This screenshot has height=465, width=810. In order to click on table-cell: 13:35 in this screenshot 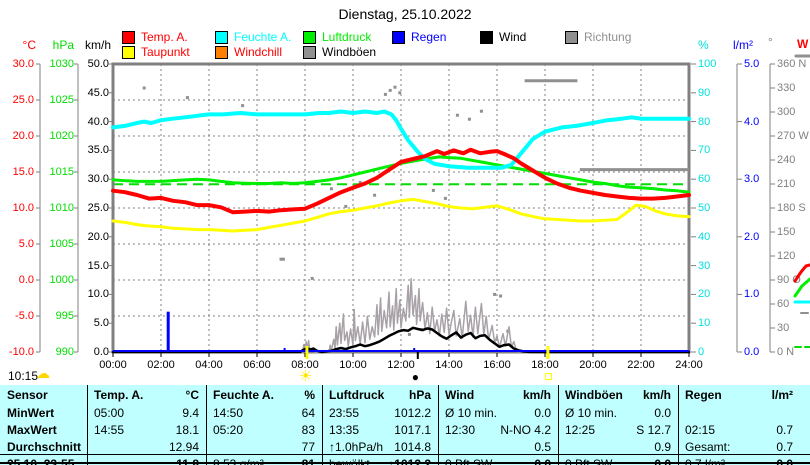, I will do `click(344, 430)`.